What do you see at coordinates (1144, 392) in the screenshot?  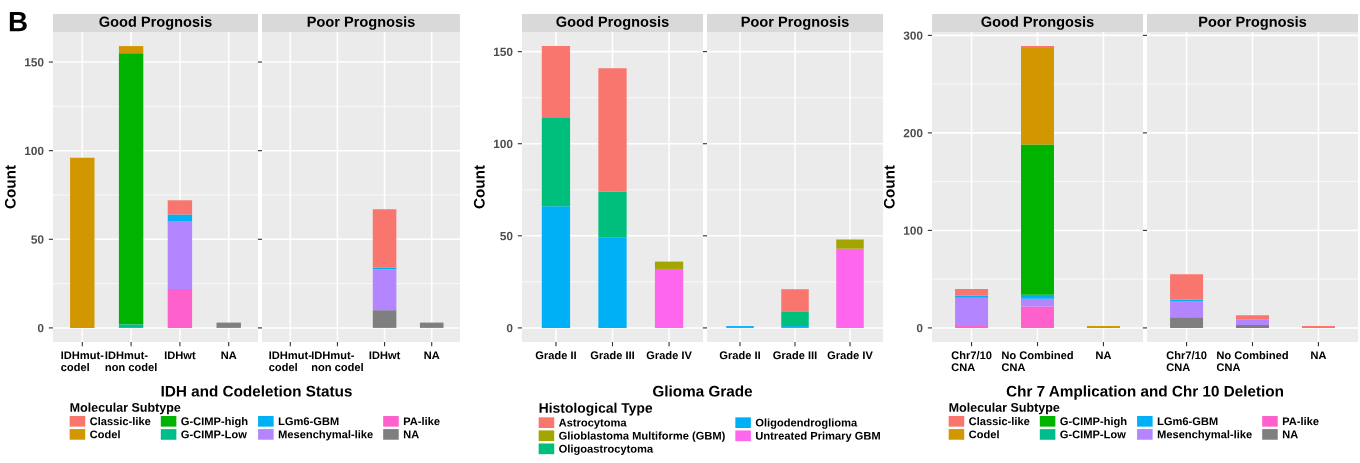 I see `x-axis-title: Chr 7 Amplication and Chr 10 Deletion` at bounding box center [1144, 392].